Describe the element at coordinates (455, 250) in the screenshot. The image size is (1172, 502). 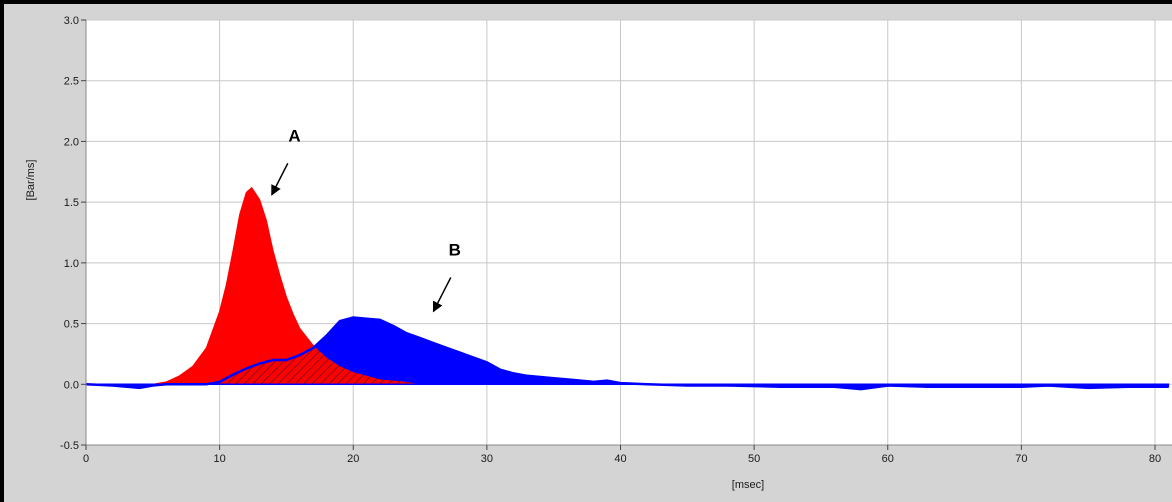
I see `annotation-label: B` at that location.